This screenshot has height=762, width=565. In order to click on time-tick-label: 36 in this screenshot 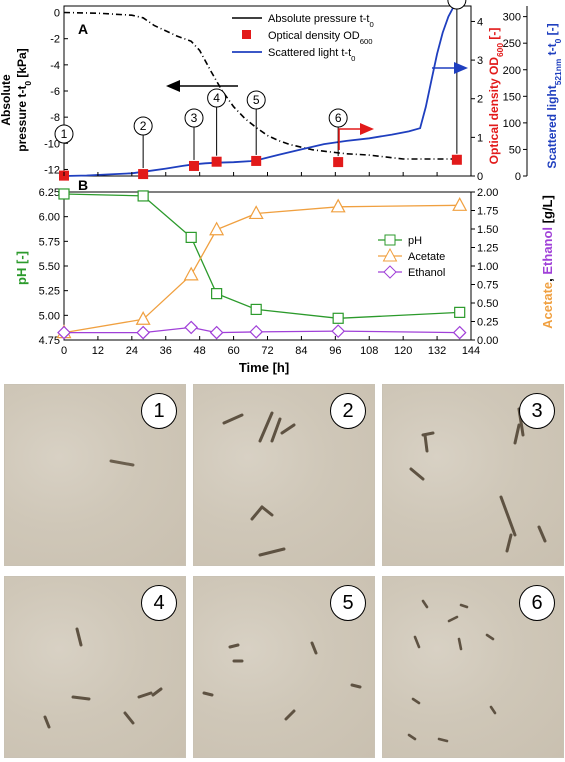, I will do `click(166, 351)`.